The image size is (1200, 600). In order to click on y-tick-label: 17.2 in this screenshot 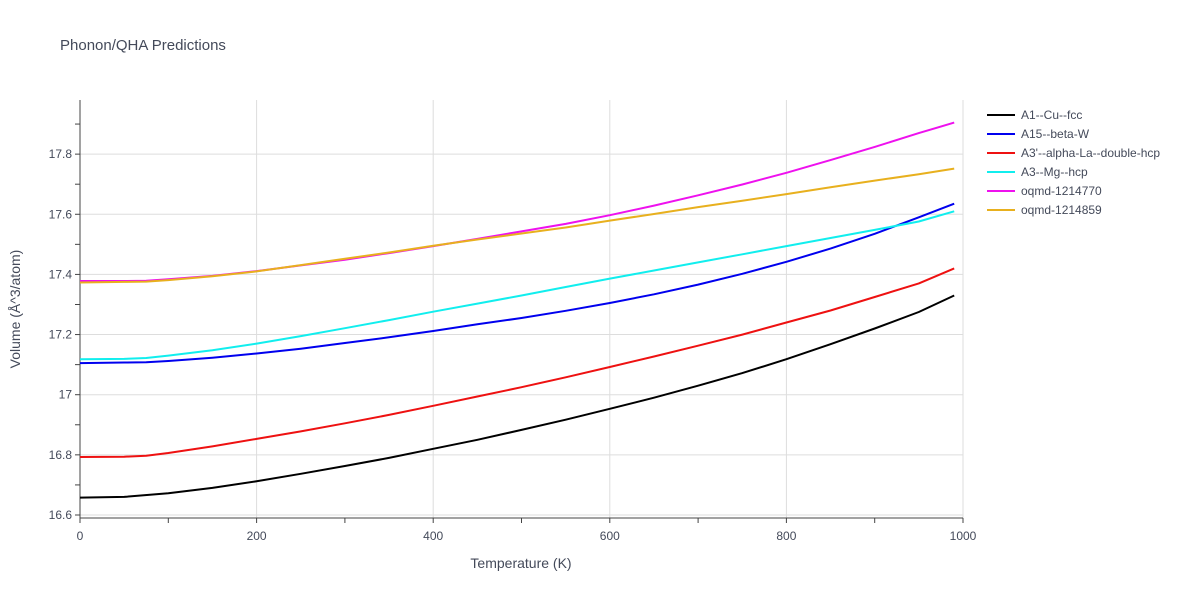, I will do `click(61, 335)`.